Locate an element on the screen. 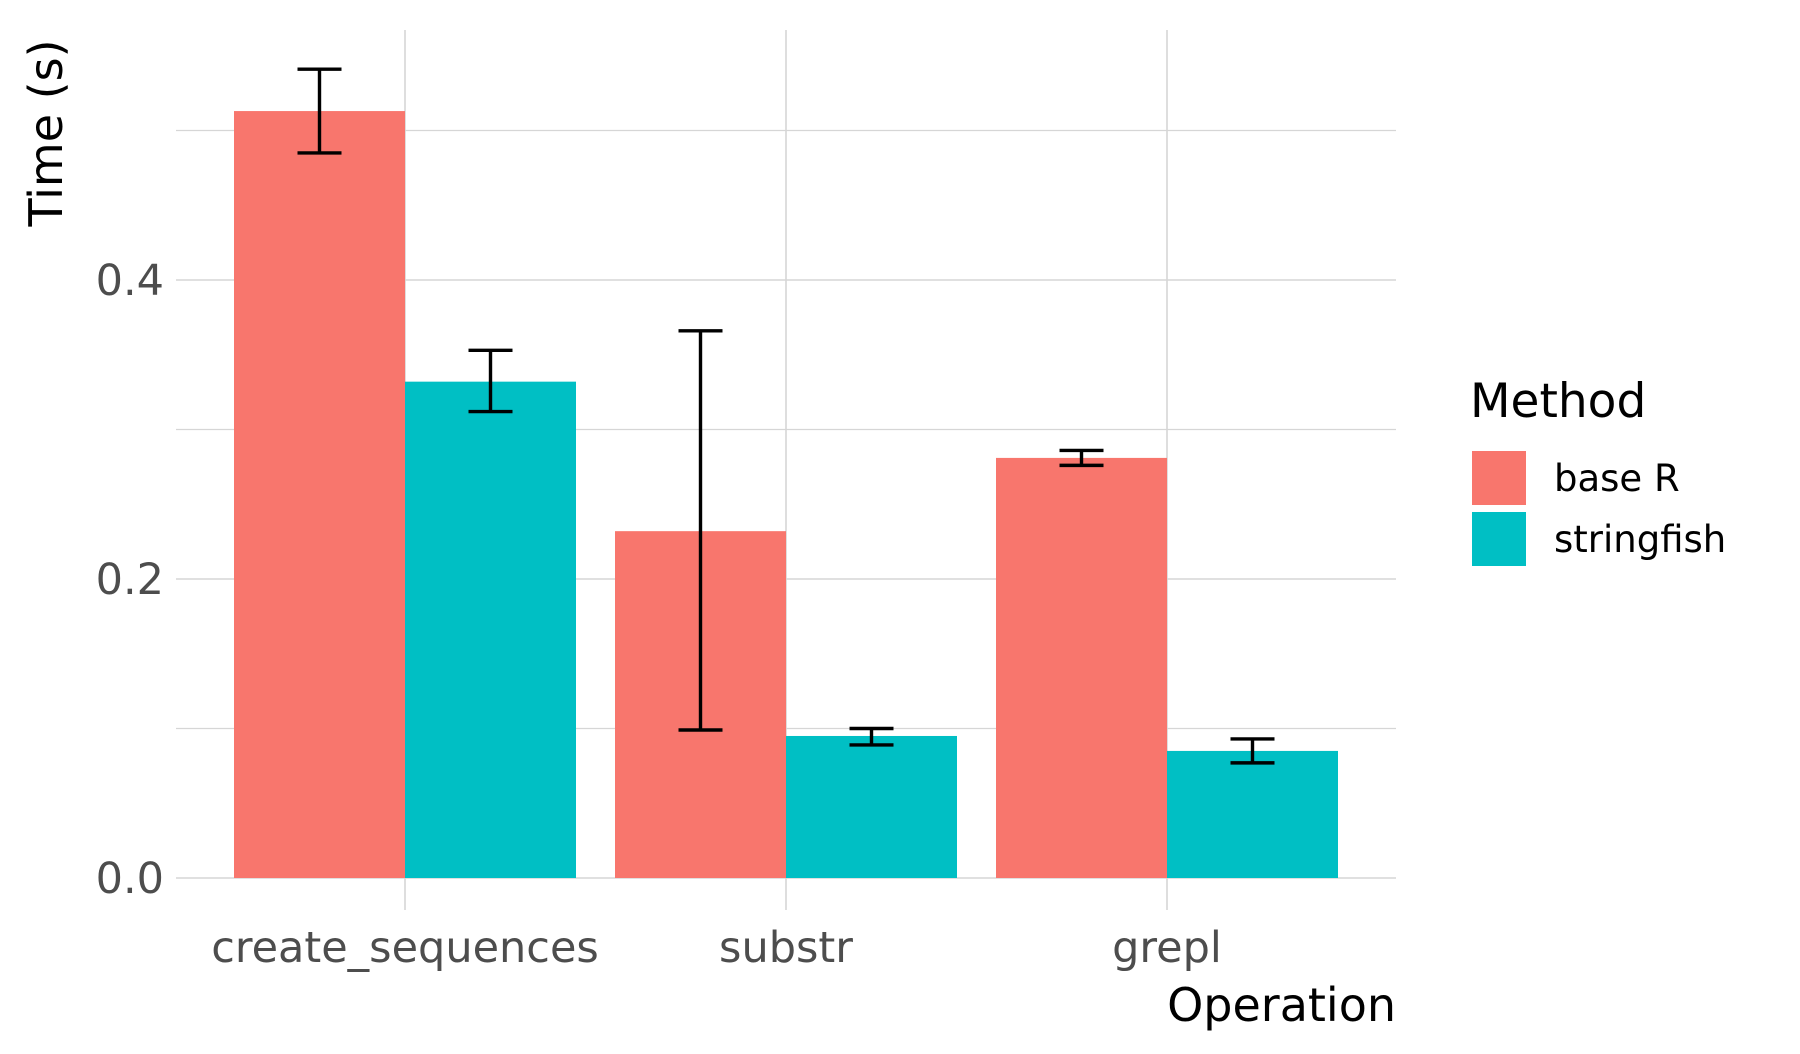  y-axis-title: Time (s) is located at coordinates (46, 133).